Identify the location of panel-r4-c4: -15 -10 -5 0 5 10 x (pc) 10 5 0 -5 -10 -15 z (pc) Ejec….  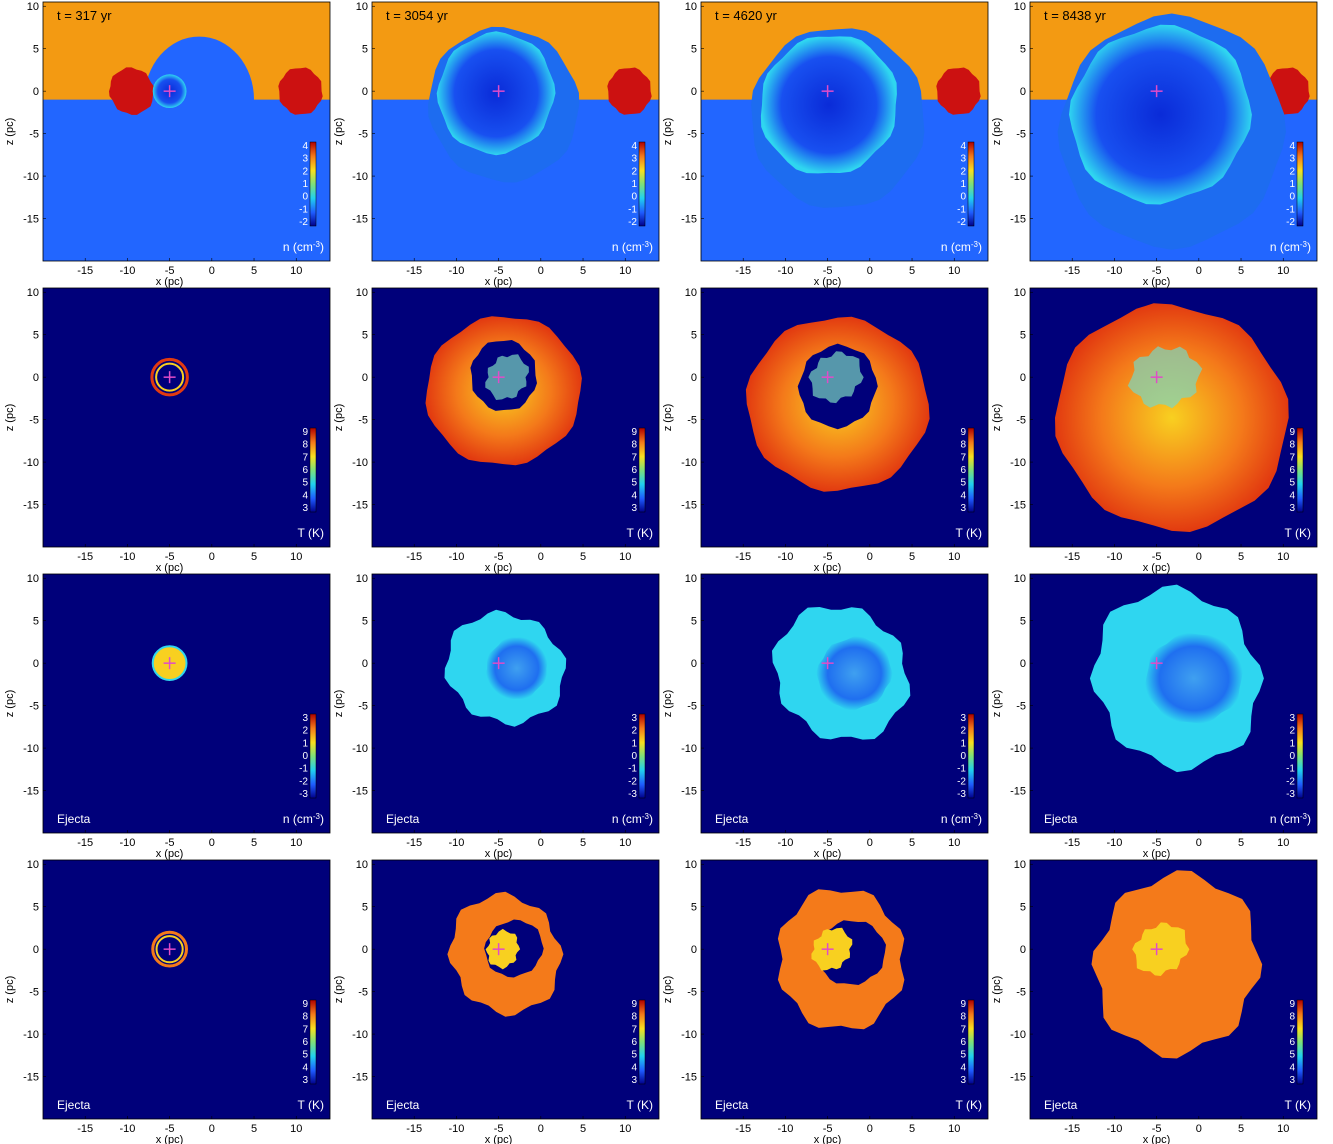
(1152, 1001).